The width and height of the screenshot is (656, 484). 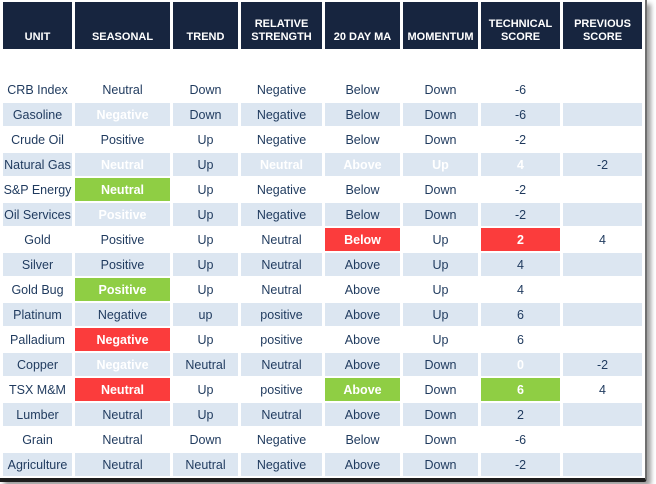 I want to click on row-label: Gasoline, so click(x=37, y=114).